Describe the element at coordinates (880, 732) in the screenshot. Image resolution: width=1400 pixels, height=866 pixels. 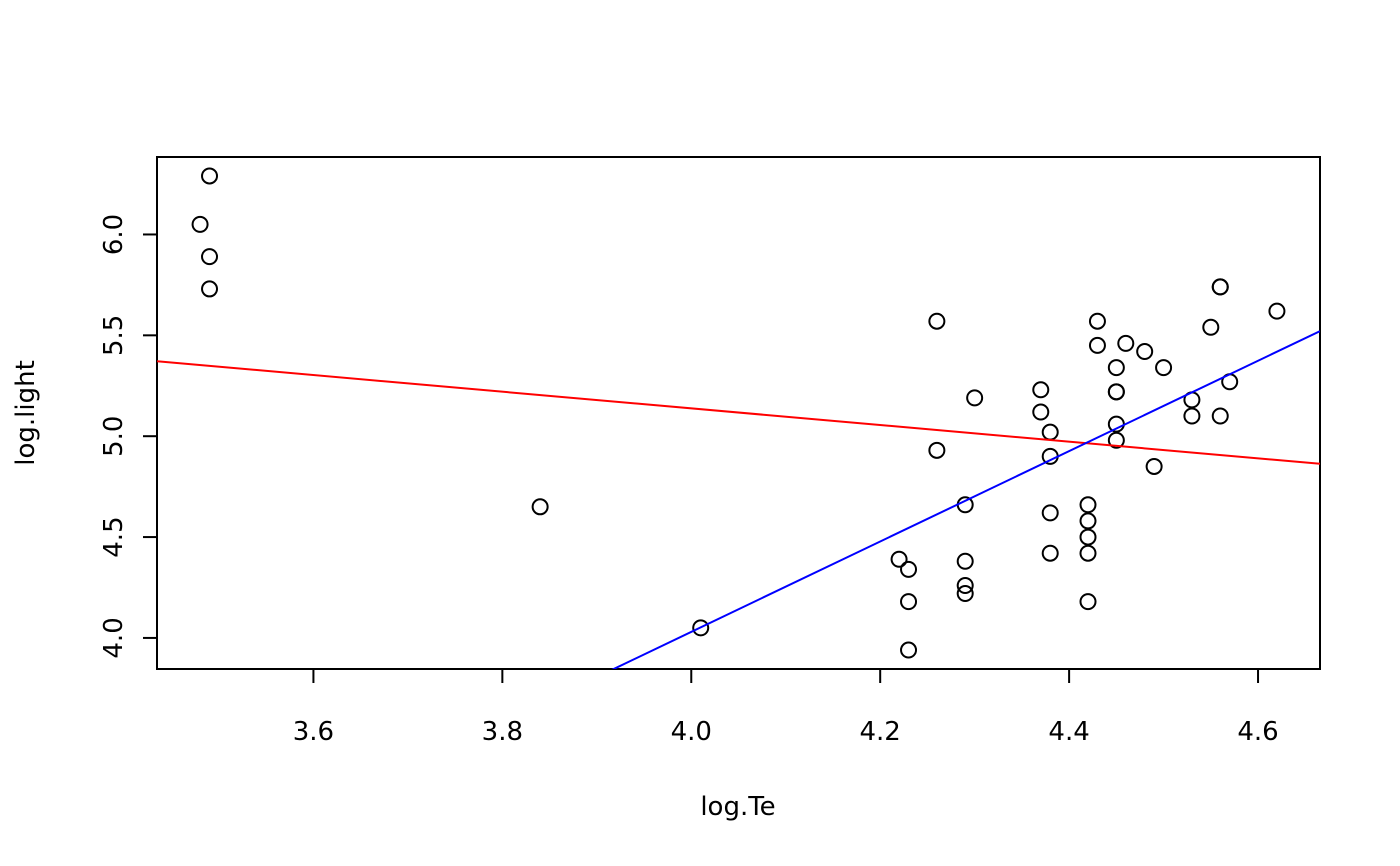
I see `x-tick-label: 4.2` at that location.